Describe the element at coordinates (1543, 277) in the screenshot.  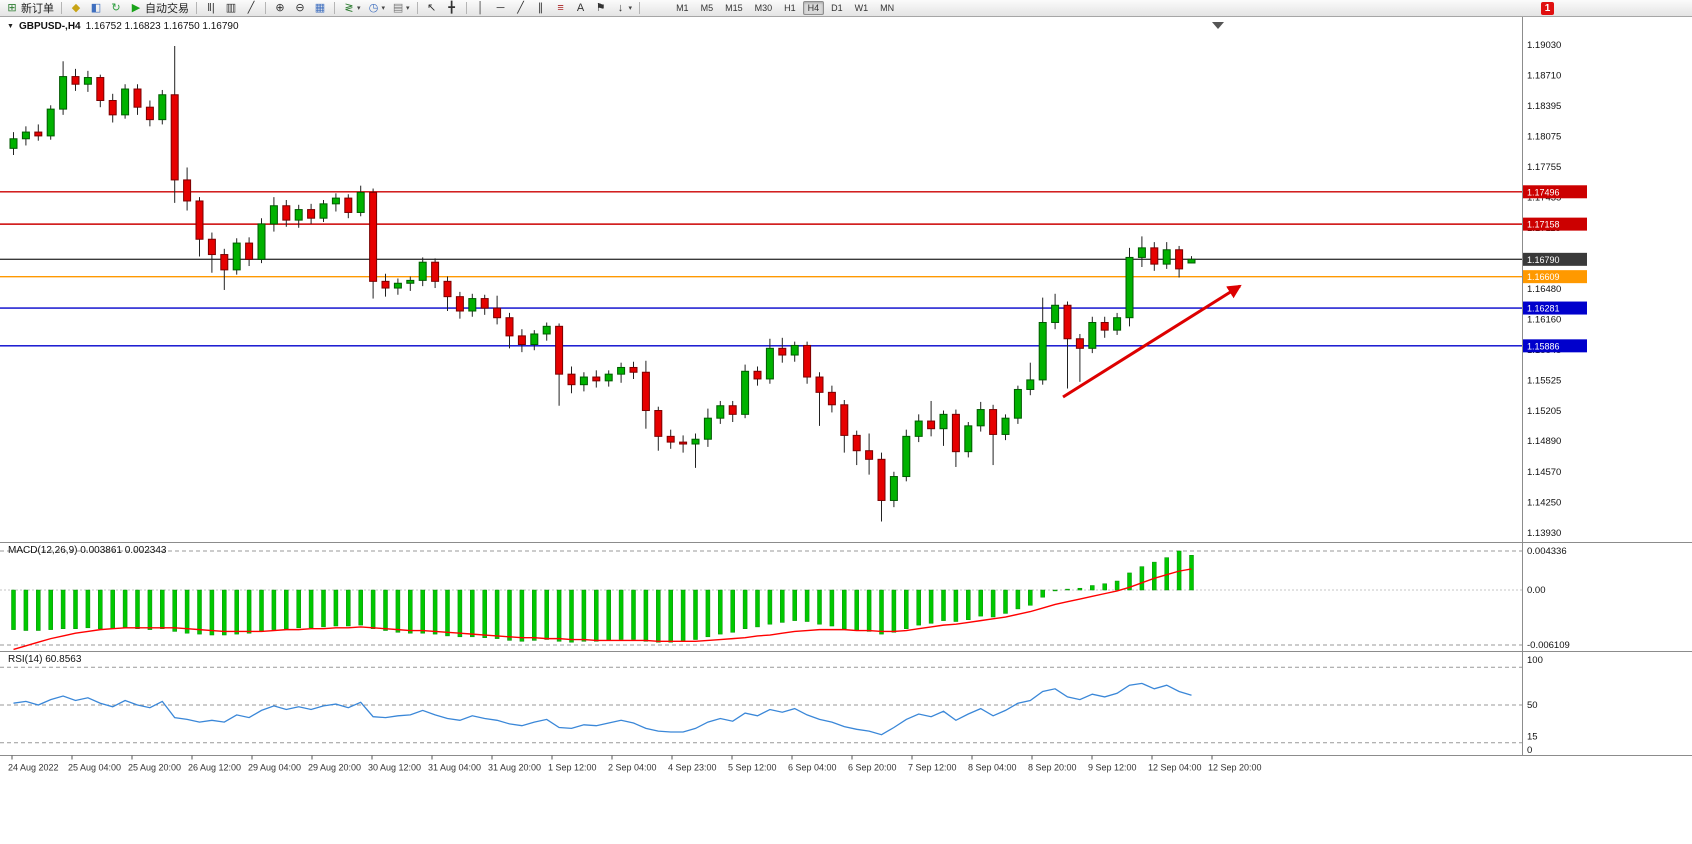
I see `svg-text: 1.16609` at that location.